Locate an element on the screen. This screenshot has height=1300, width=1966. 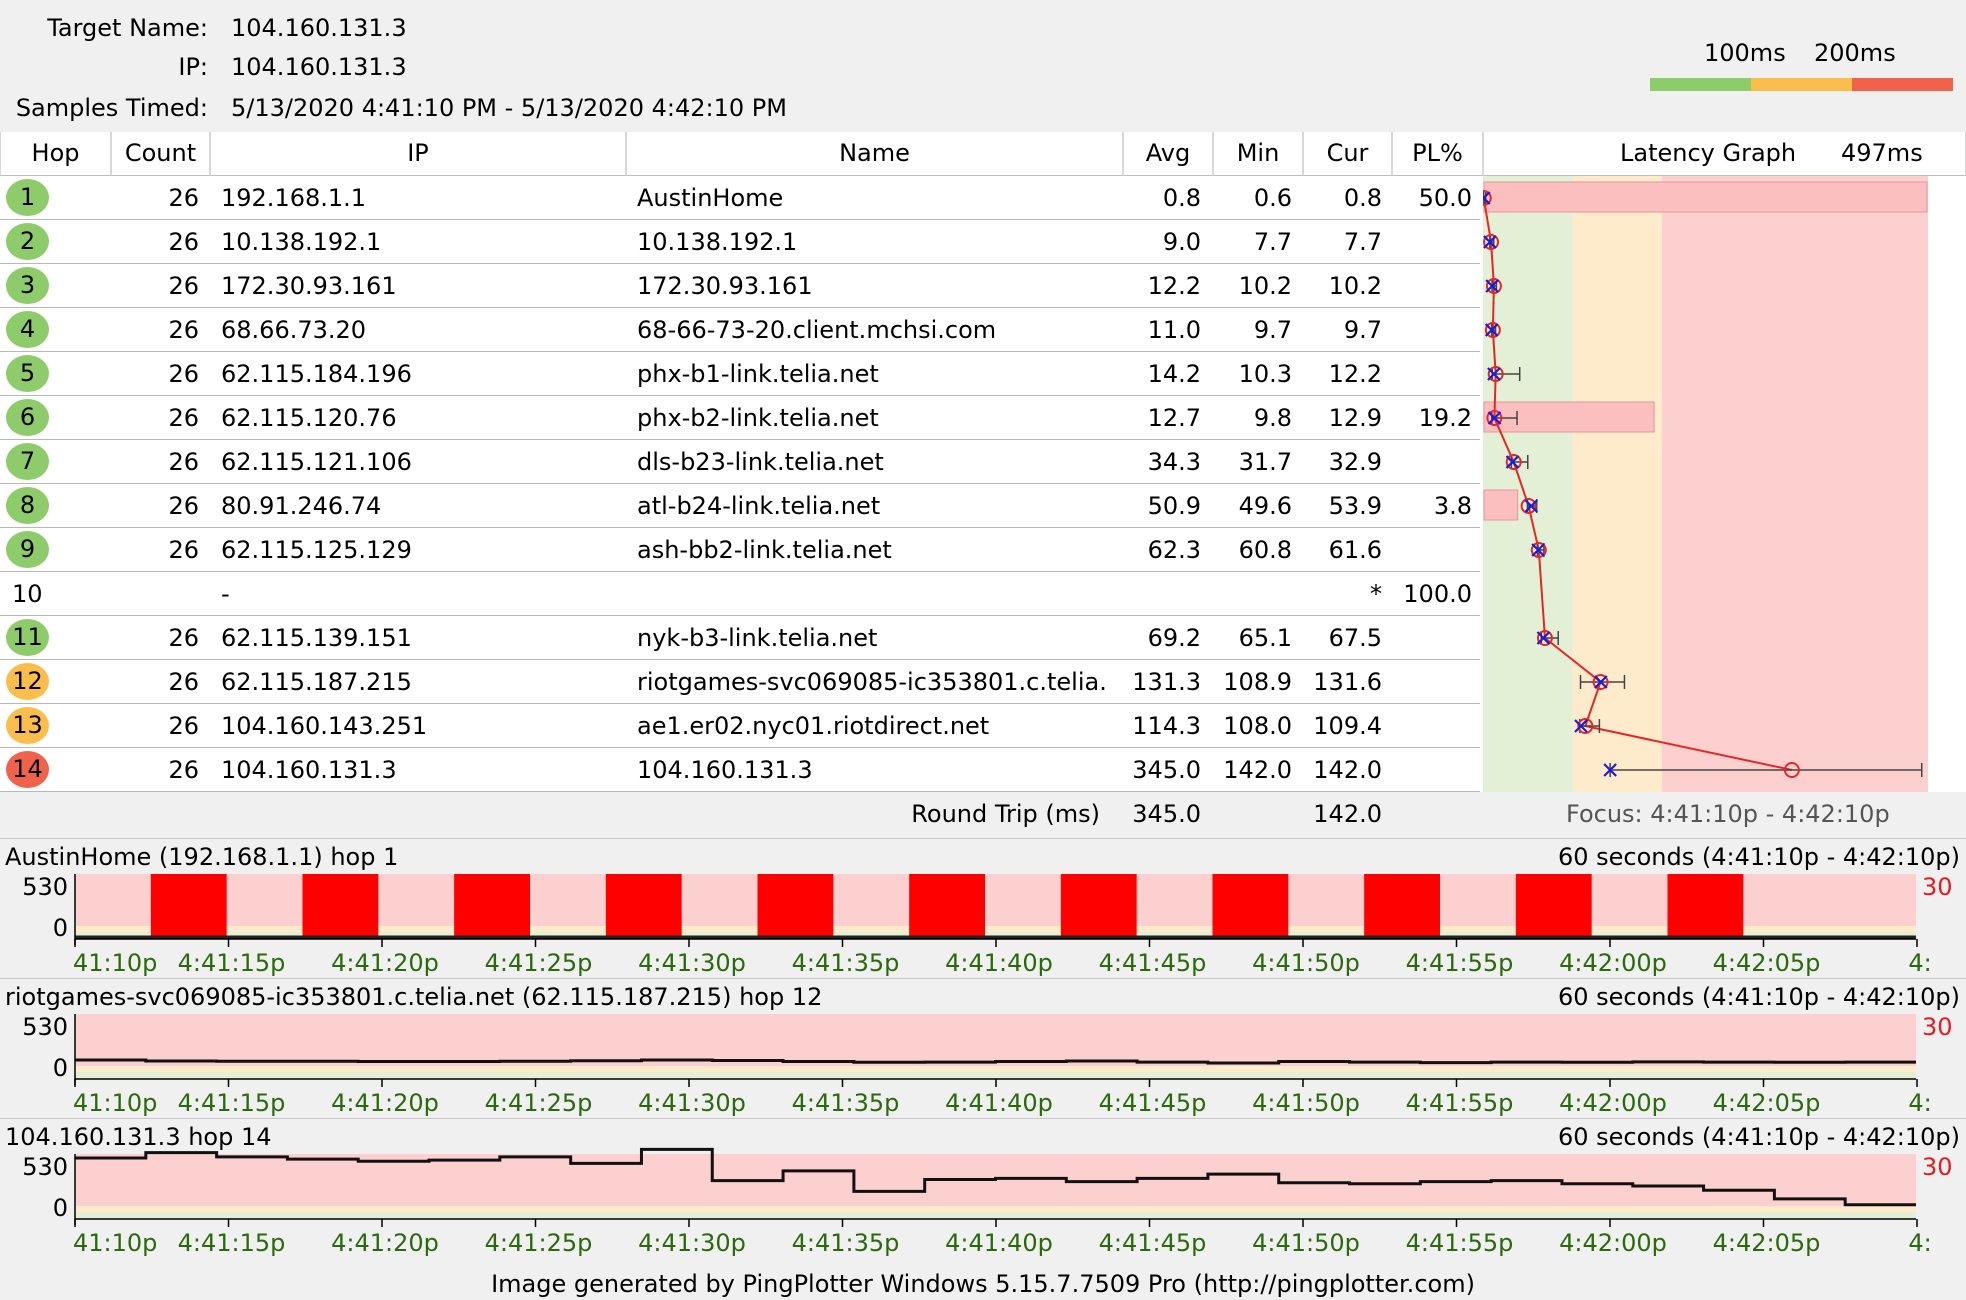
col-header-cur: Cur is located at coordinates (1347, 154).